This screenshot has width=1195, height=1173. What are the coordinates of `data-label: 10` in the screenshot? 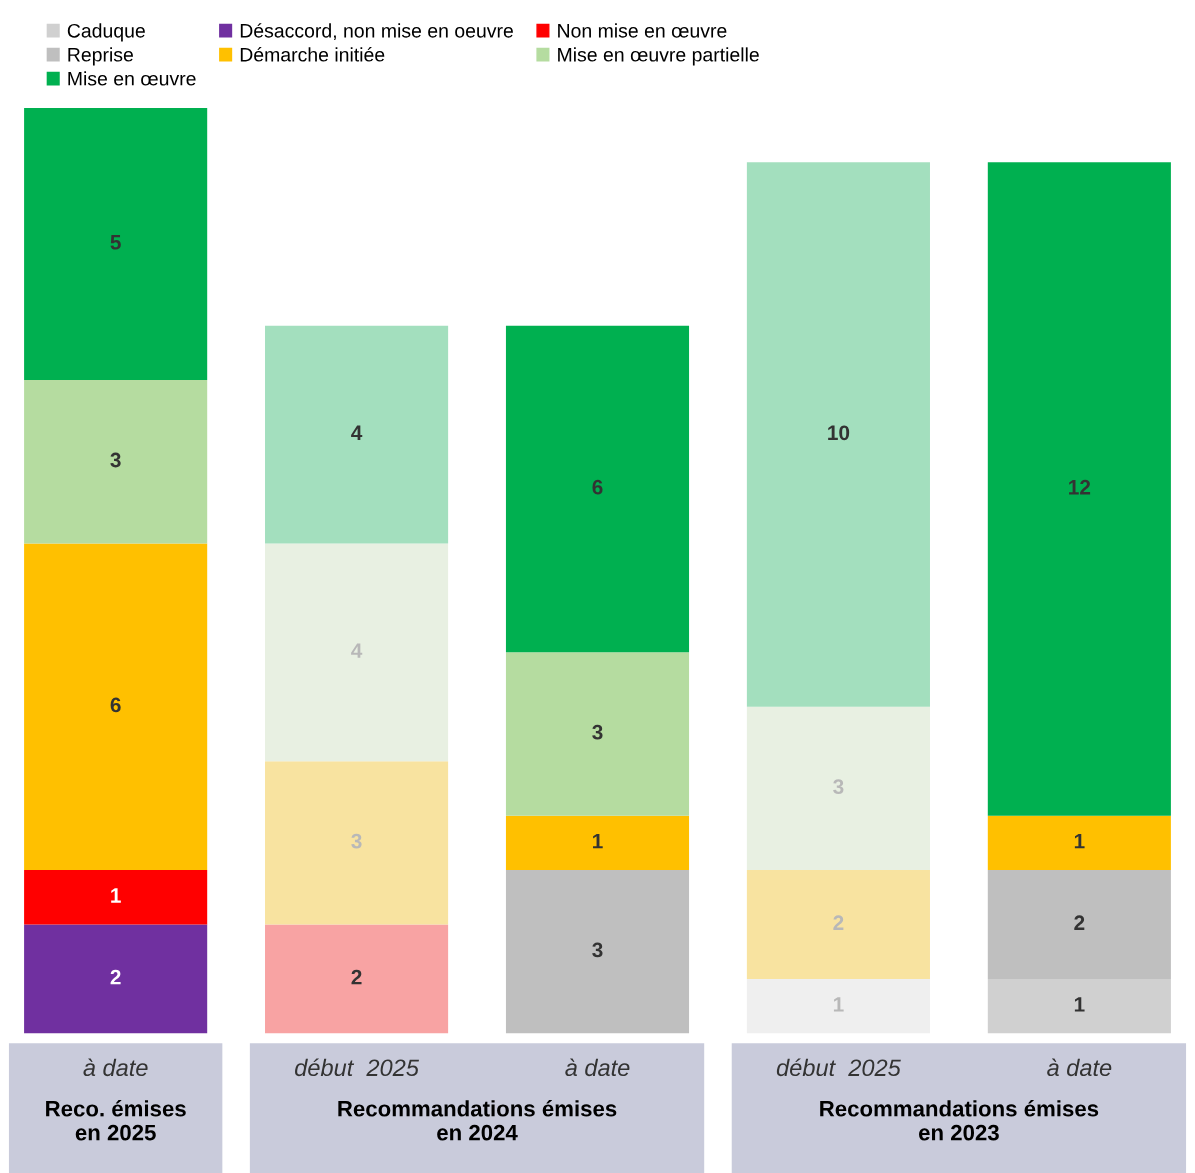 It's located at (839, 433).